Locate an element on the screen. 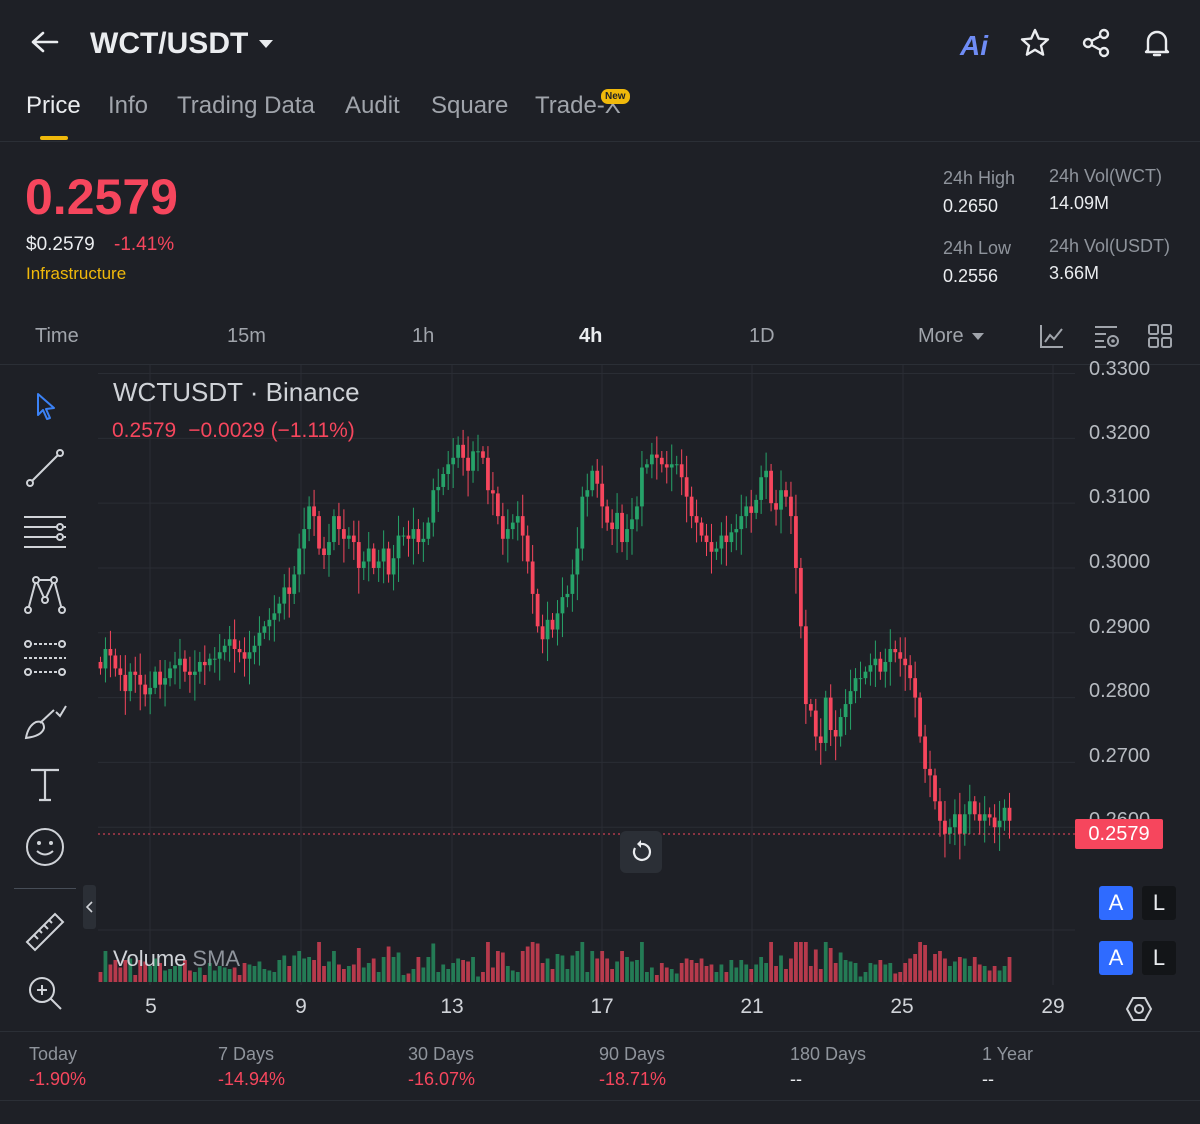  reset-chart-button is located at coordinates (641, 852).